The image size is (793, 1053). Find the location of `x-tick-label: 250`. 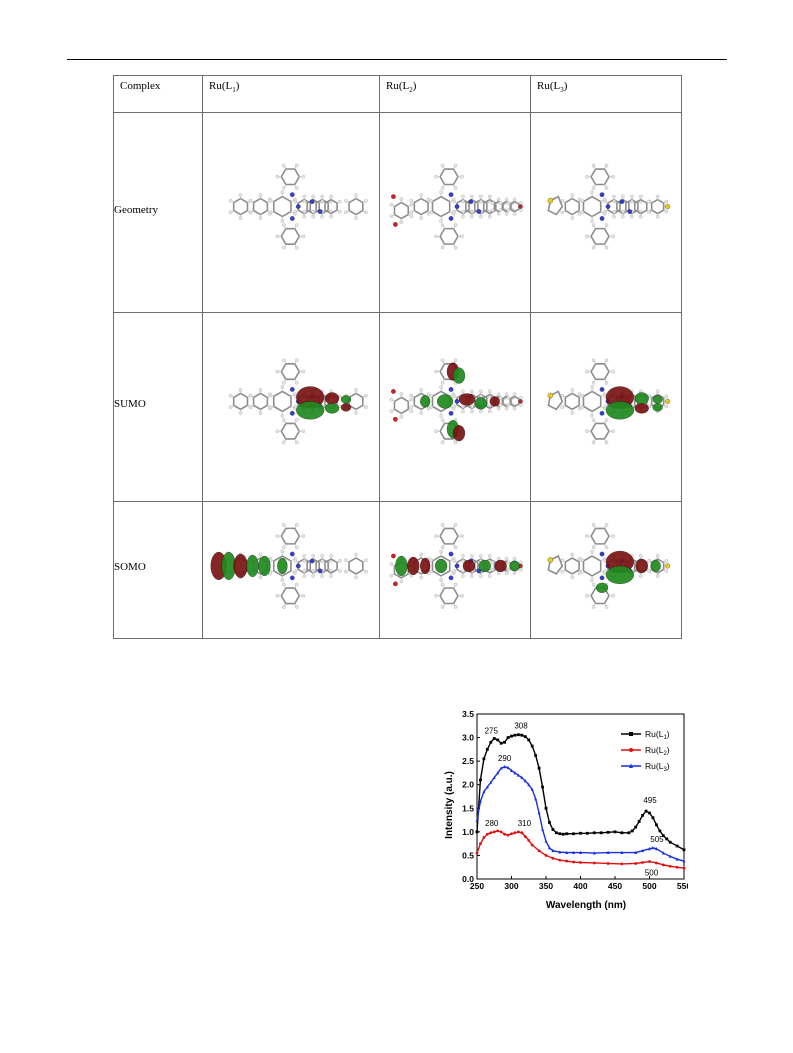

x-tick-label: 250 is located at coordinates (477, 886).